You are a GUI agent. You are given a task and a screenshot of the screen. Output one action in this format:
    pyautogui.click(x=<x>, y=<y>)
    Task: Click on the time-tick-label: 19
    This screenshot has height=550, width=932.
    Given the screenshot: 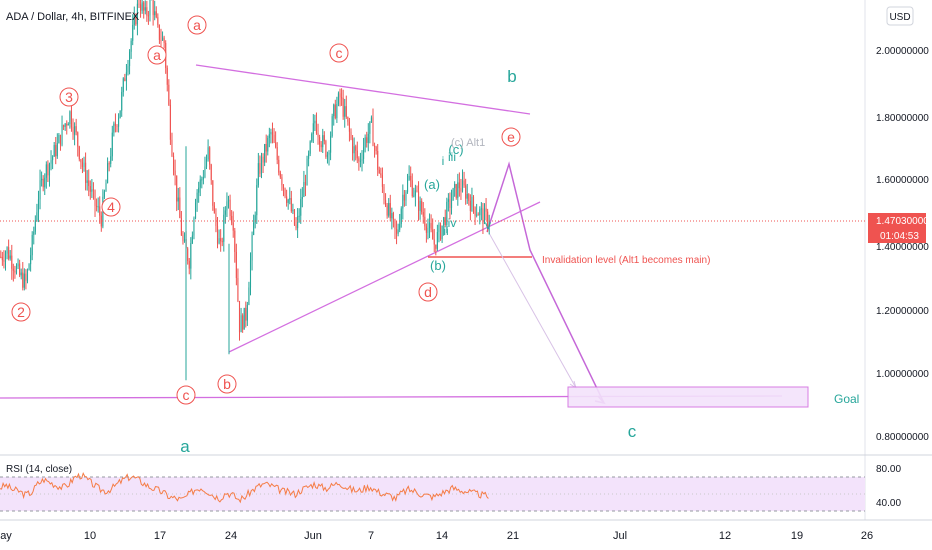 What is the action you would take?
    pyautogui.click(x=797, y=536)
    